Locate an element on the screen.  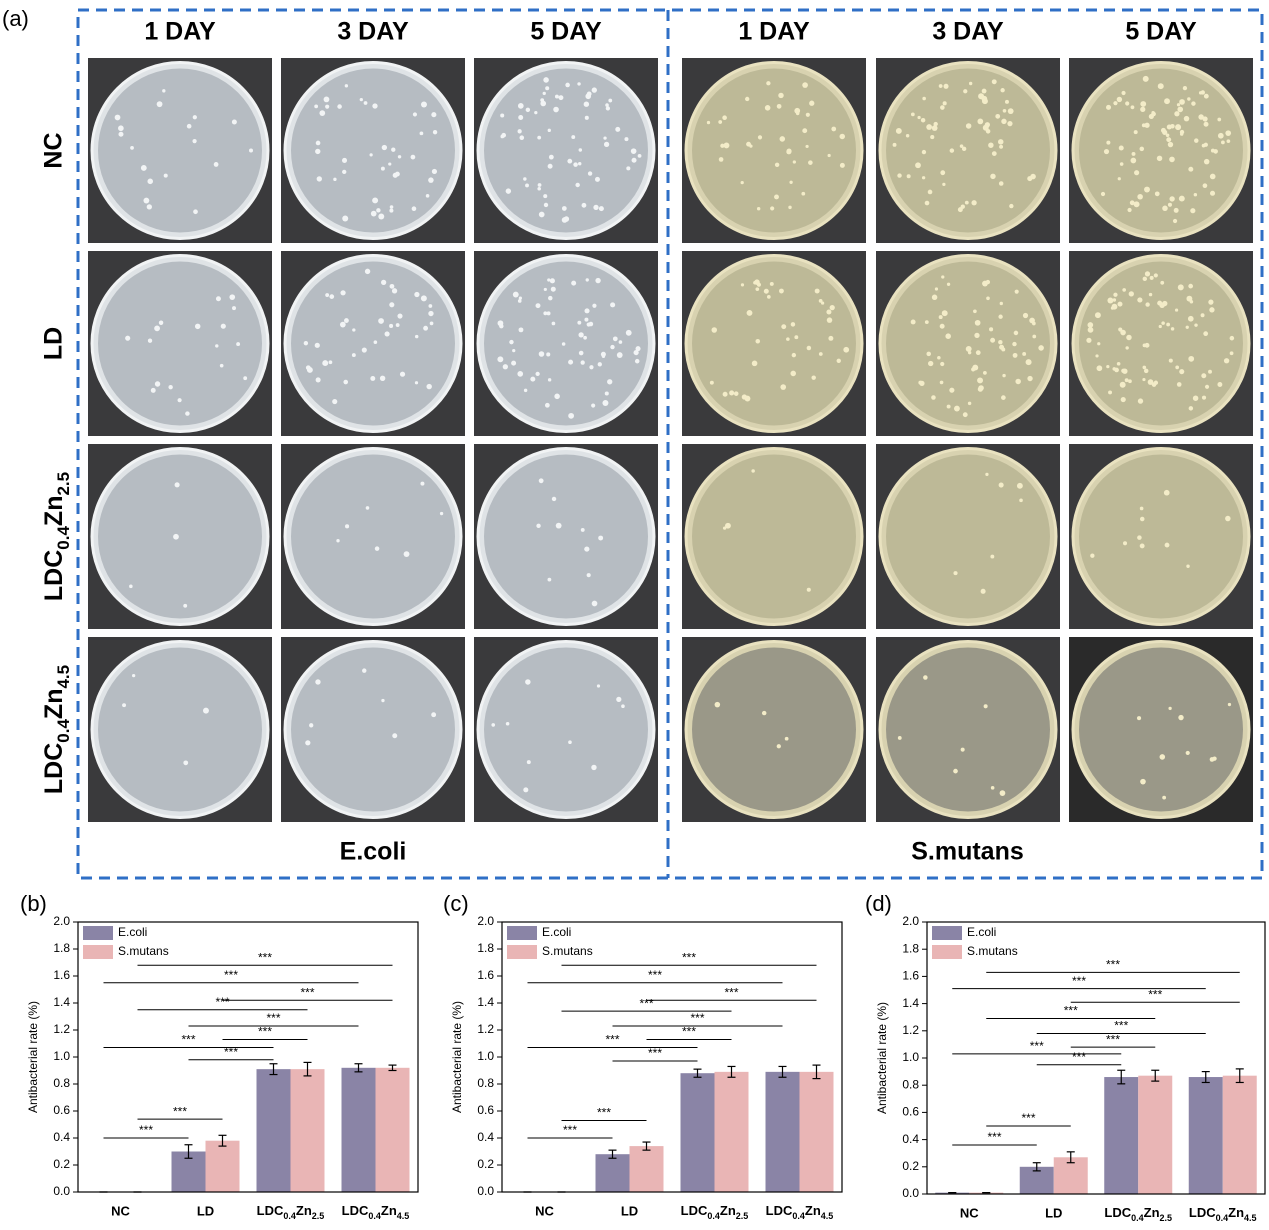
group-label: S.mutans is located at coordinates (967, 852).